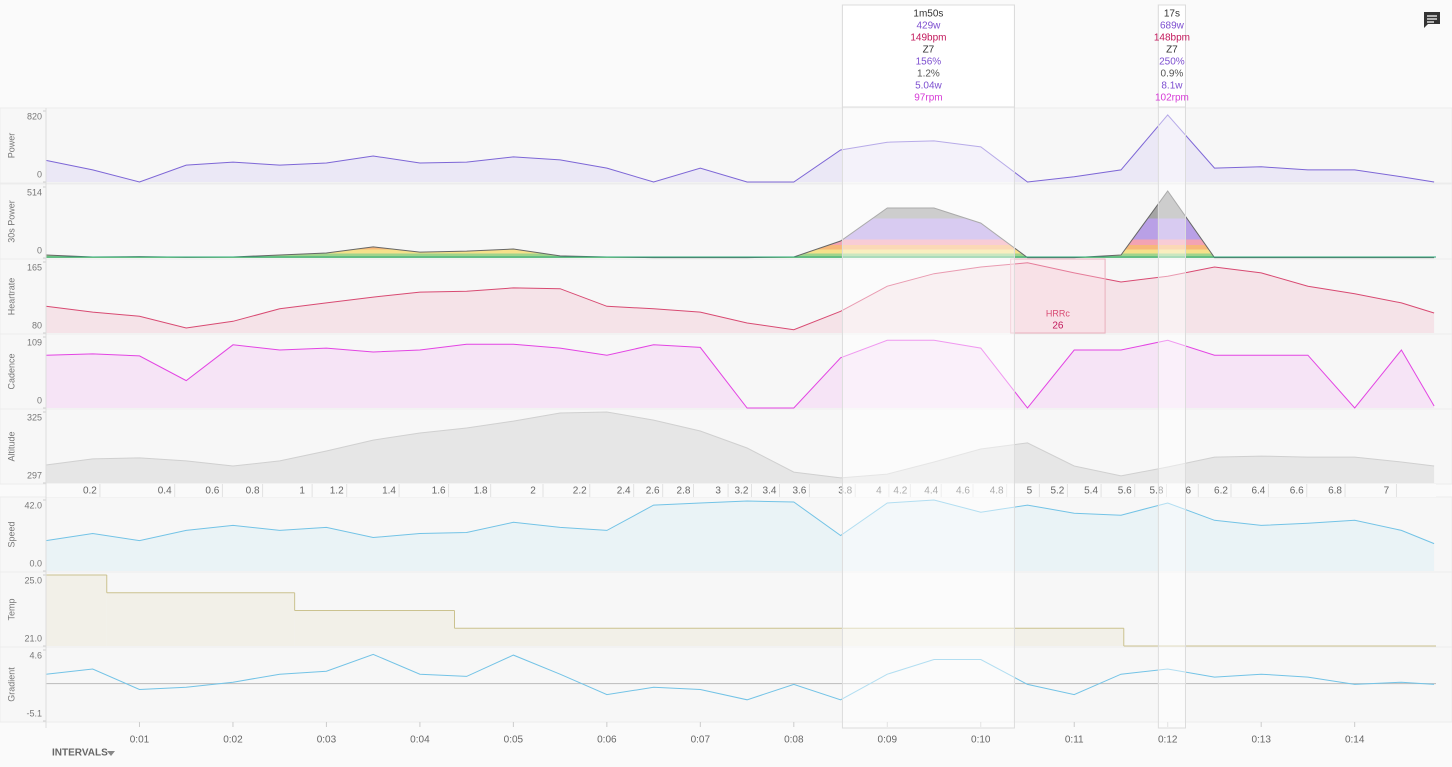 The width and height of the screenshot is (1452, 767). I want to click on x-tick-label: 0:12, so click(1168, 740).